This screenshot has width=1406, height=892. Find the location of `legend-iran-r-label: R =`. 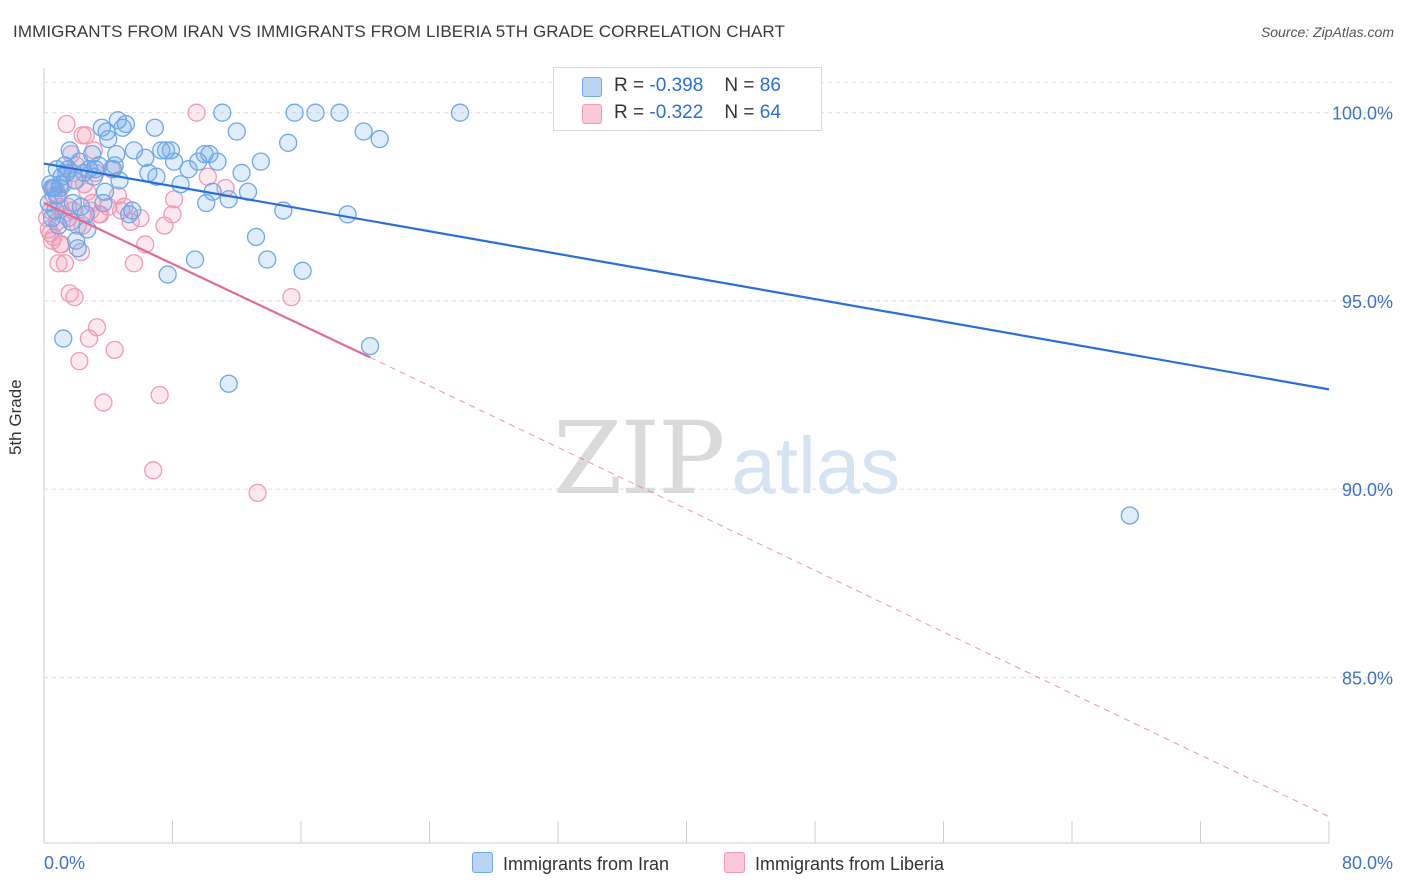

legend-iran-r-label: R = is located at coordinates (629, 85).